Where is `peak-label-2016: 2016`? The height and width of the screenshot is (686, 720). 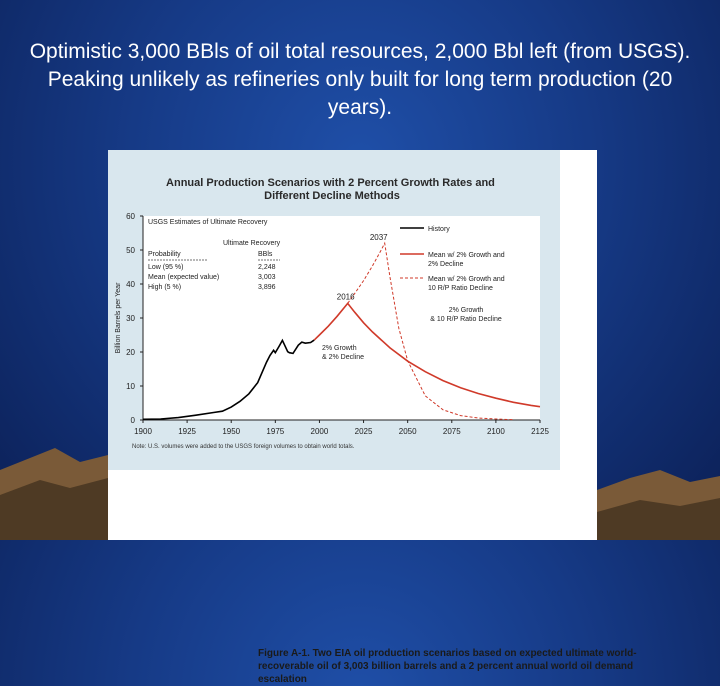 peak-label-2016: 2016 is located at coordinates (346, 296).